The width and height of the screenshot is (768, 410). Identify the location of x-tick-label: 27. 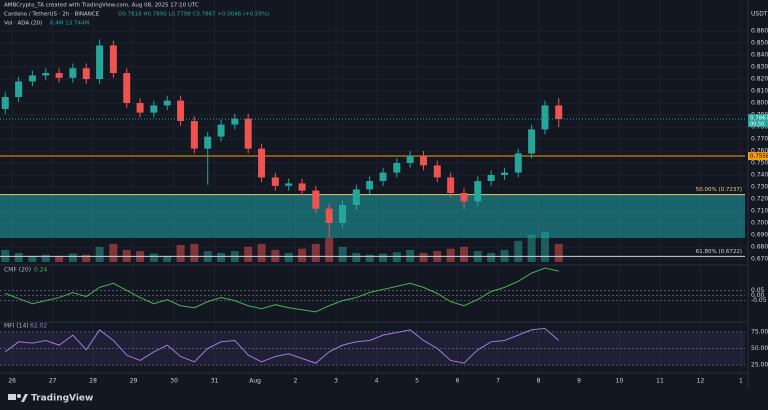
(53, 381).